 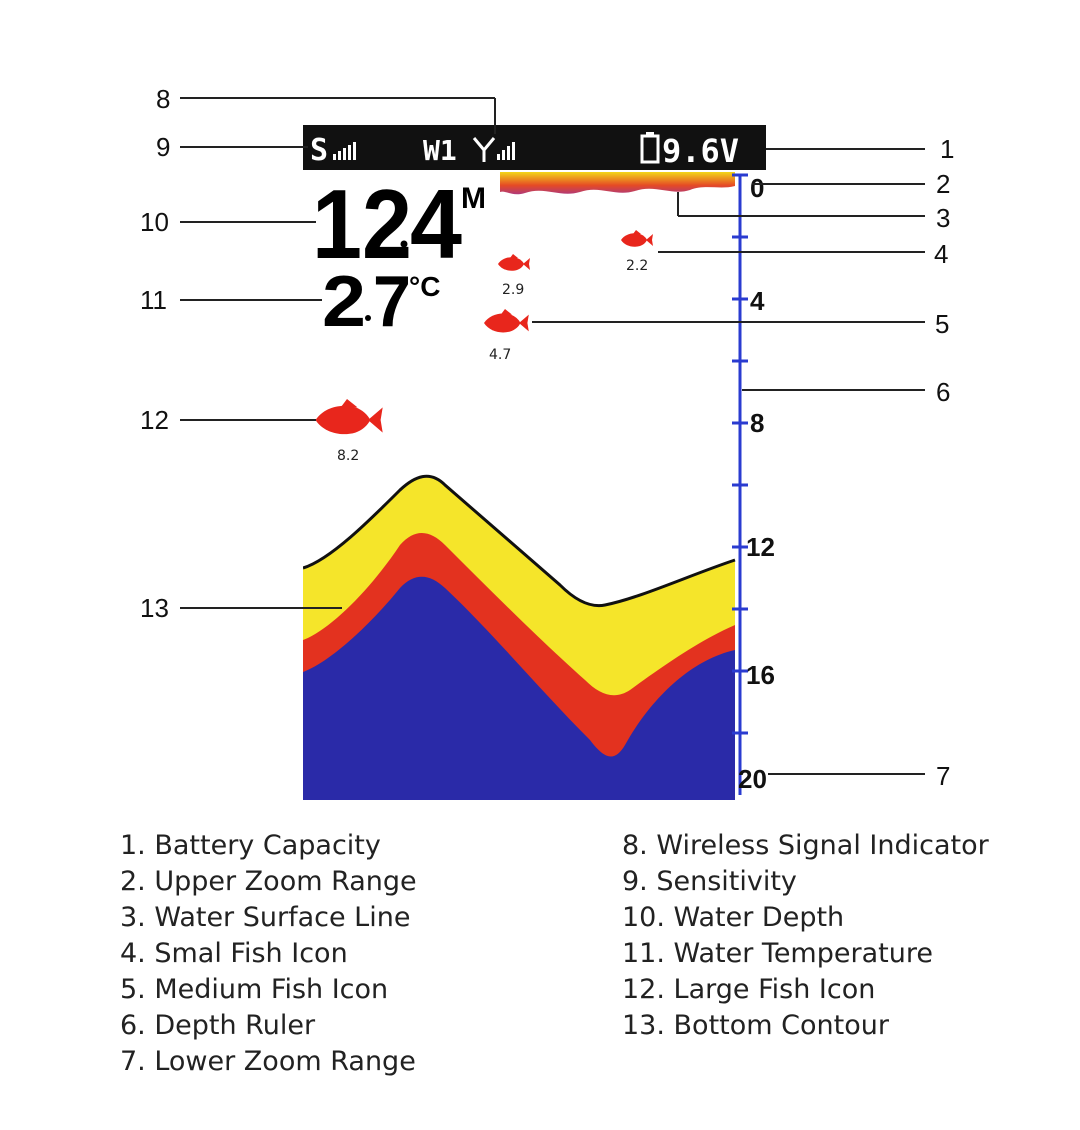 I want to click on status-bar, so click(x=534, y=147).